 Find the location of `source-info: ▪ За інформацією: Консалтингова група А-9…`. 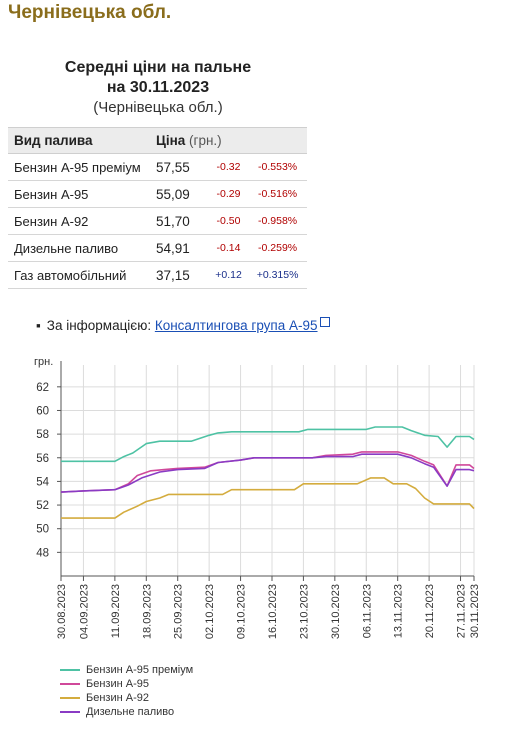

source-info: ▪ За інформацією: Консалтингова група А-9… is located at coordinates (183, 325).